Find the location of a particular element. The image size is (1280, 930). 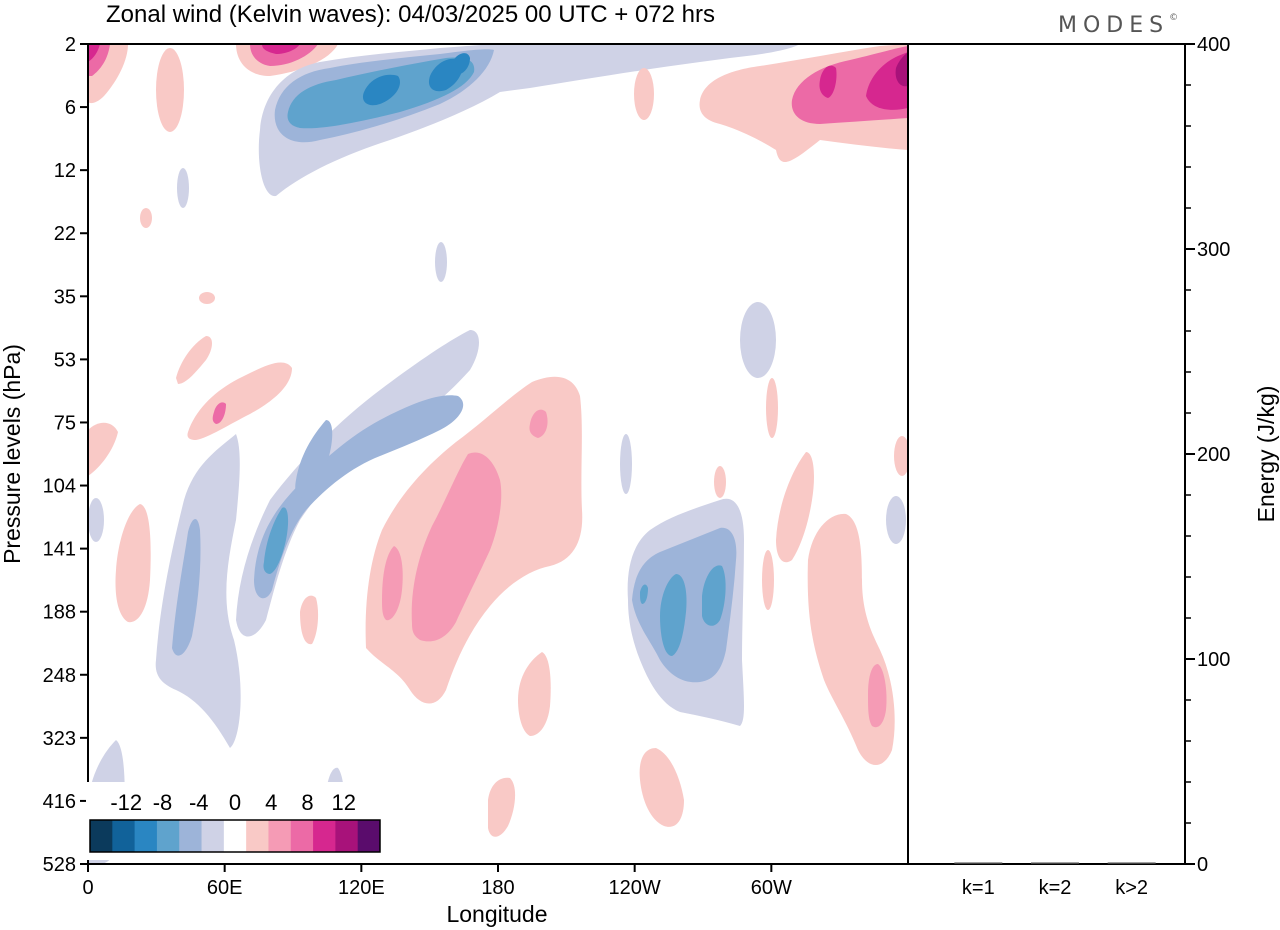

x-axis: 0 60E 120E 180 120W 60W is located at coordinates (437, 881).